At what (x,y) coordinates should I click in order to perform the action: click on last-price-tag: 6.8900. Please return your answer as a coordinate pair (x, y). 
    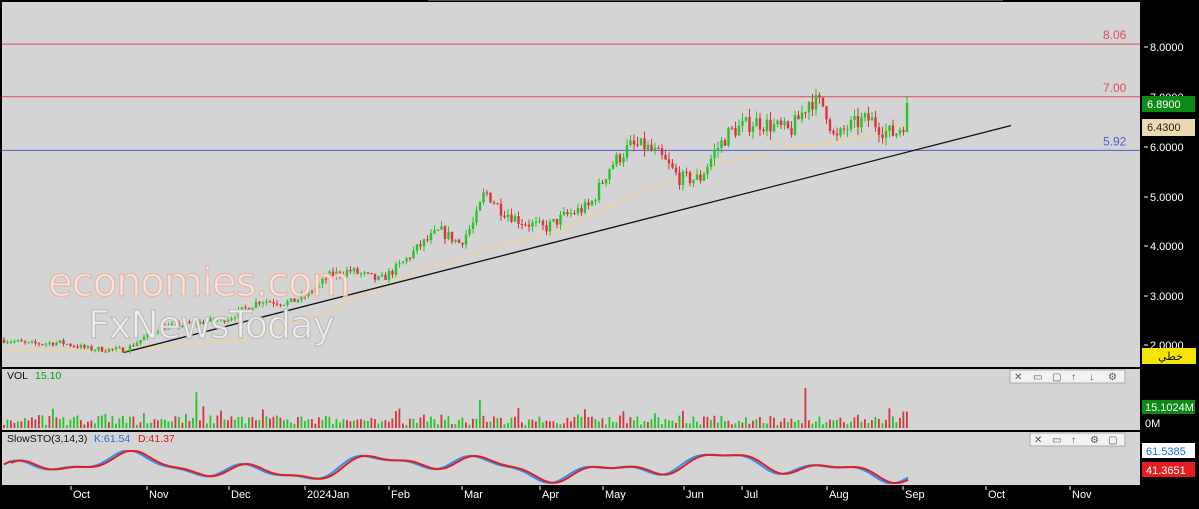
    Looking at the image, I should click on (1168, 104).